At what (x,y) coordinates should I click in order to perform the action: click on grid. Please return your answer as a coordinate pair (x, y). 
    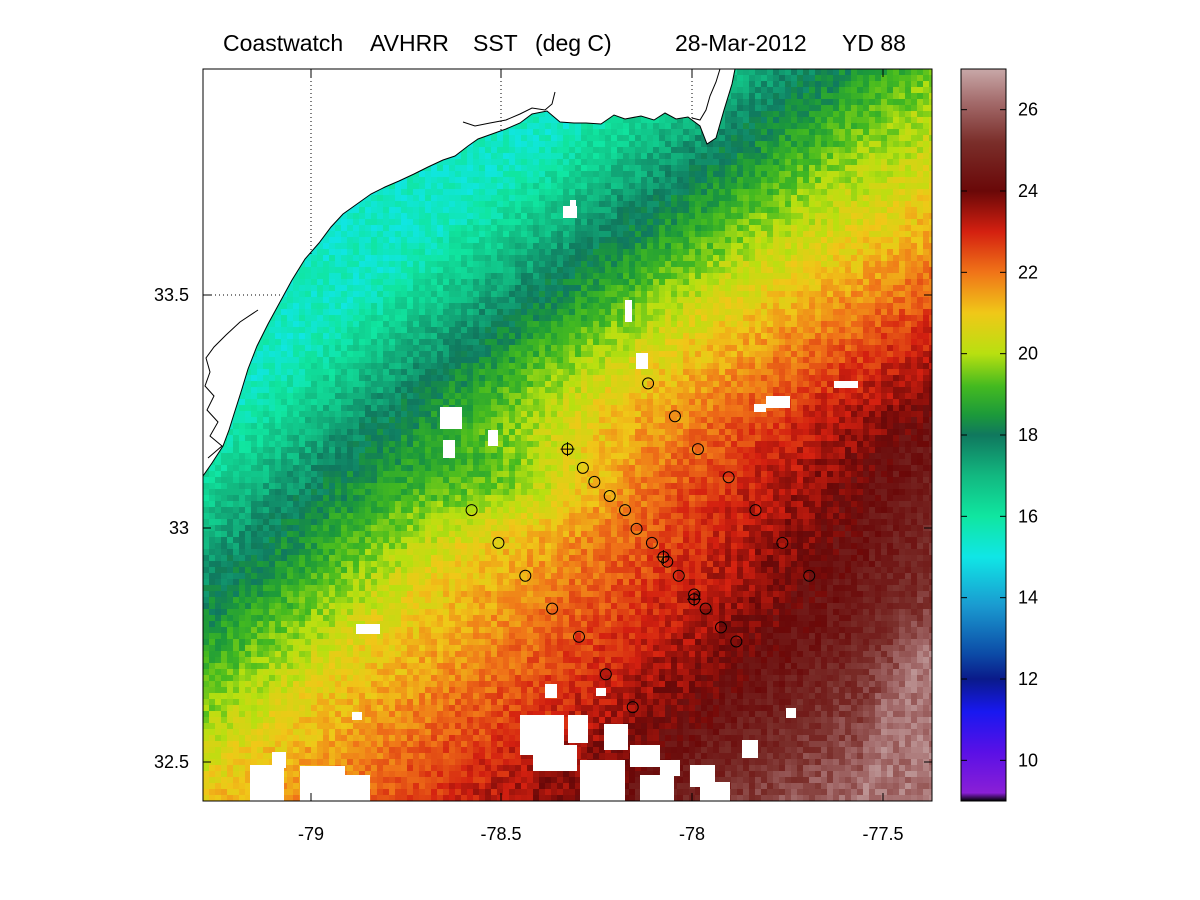
    Looking at the image, I should click on (448, 182).